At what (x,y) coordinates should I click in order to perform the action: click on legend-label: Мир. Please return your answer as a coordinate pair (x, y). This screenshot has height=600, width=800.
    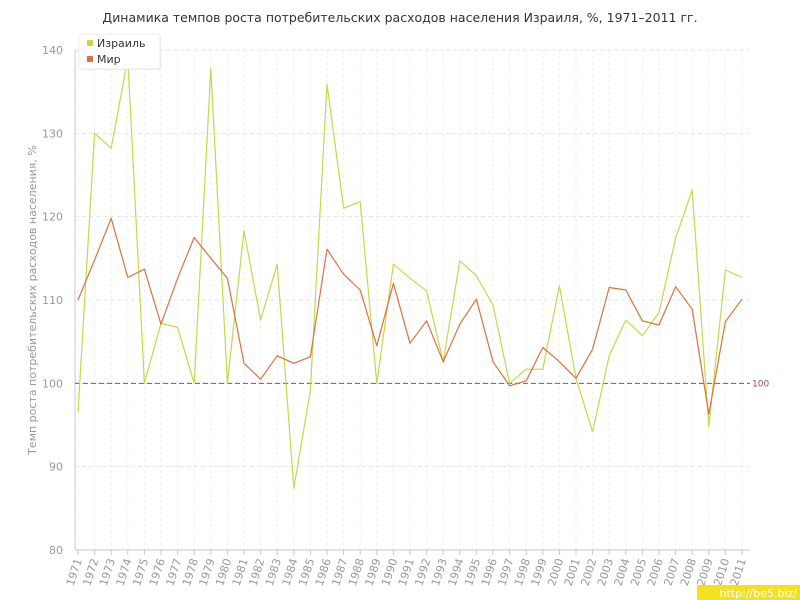
    Looking at the image, I should click on (109, 59).